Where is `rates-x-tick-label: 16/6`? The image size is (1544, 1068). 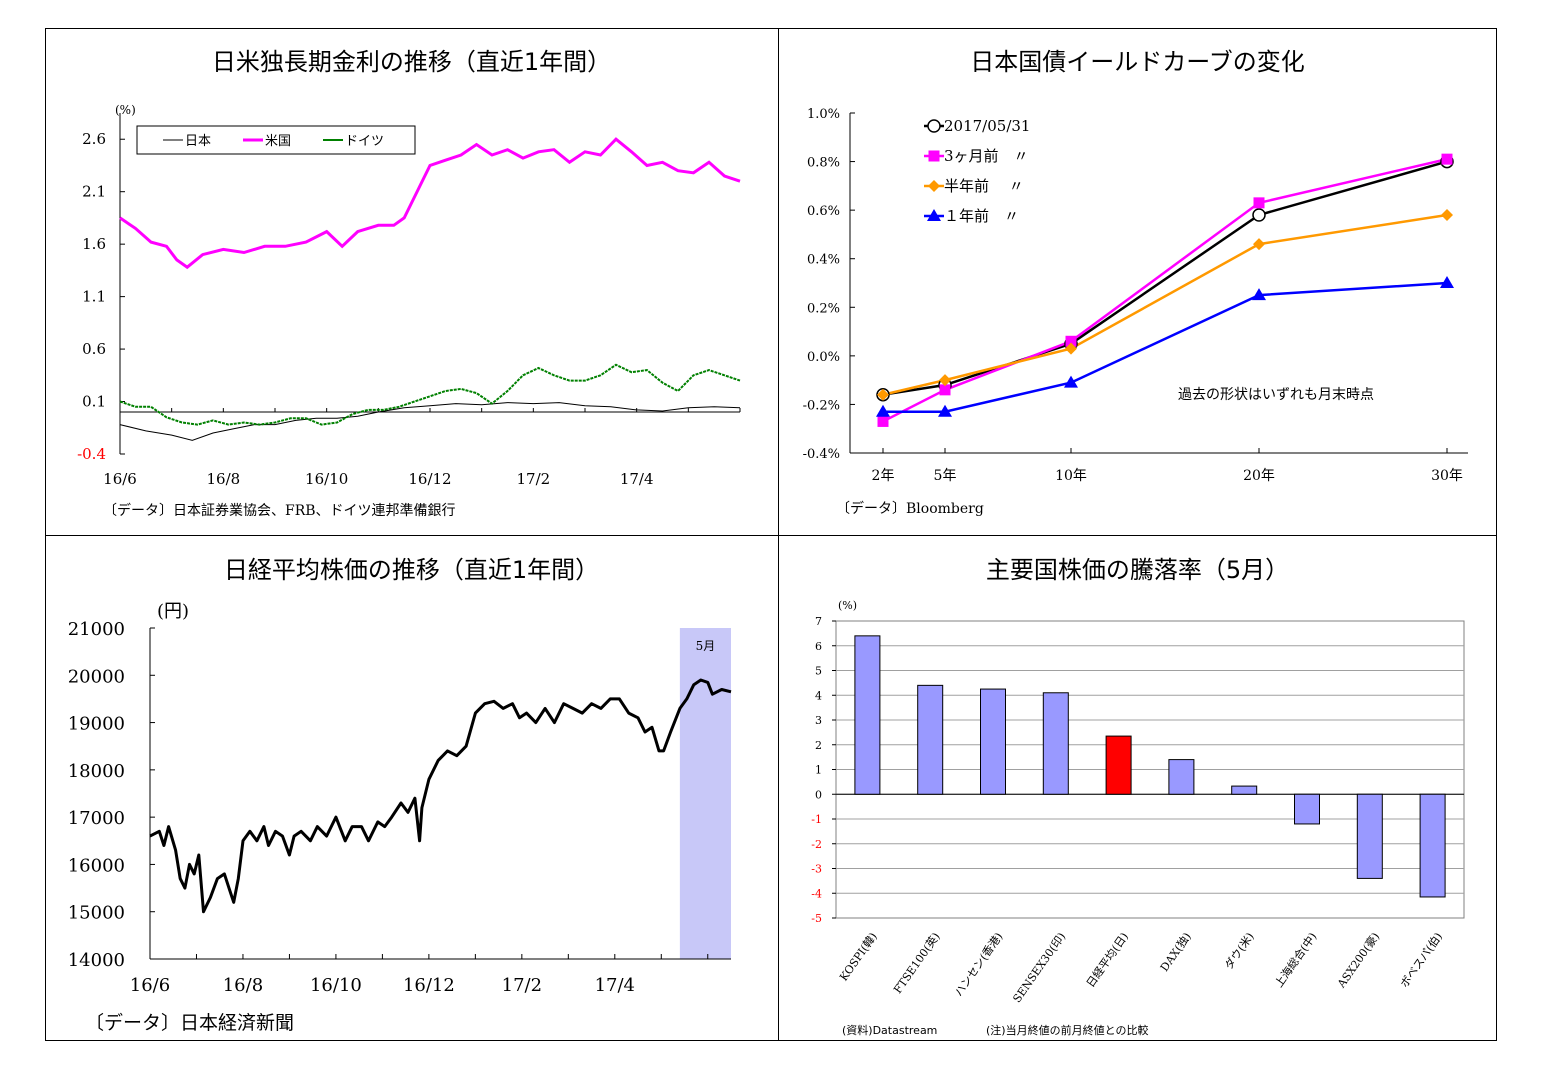 rates-x-tick-label: 16/6 is located at coordinates (120, 479).